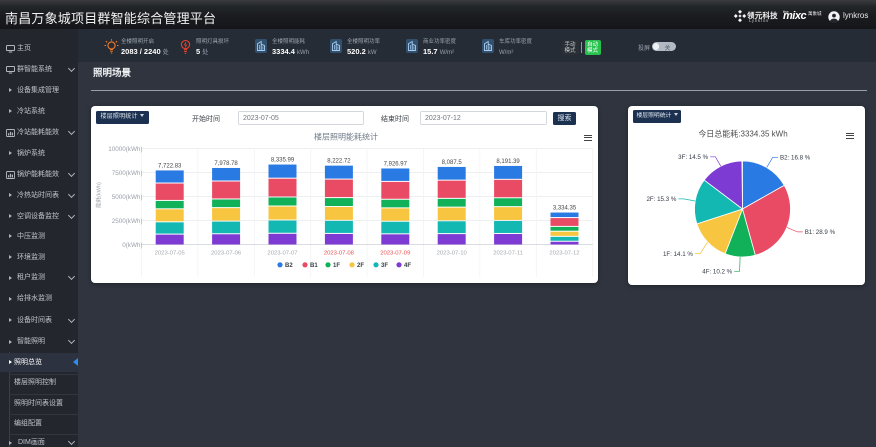 This screenshot has height=447, width=876. Describe the element at coordinates (678, 254) in the screenshot. I see `svg-text: 1F: 14.1 %` at that location.